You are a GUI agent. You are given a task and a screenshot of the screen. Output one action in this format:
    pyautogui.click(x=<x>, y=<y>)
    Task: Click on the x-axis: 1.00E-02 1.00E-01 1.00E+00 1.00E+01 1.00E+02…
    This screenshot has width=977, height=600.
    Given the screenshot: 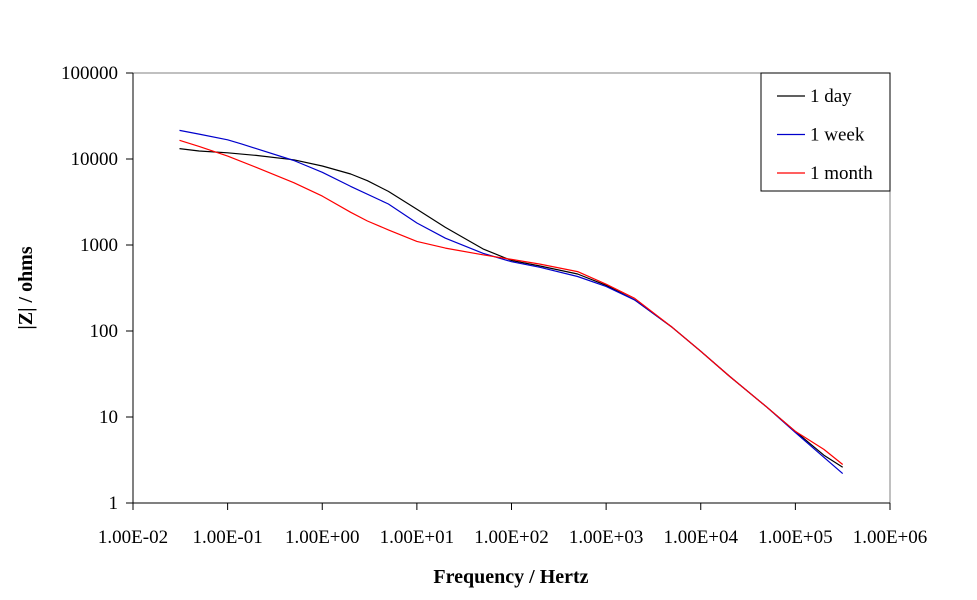 What is the action you would take?
    pyautogui.click(x=513, y=525)
    